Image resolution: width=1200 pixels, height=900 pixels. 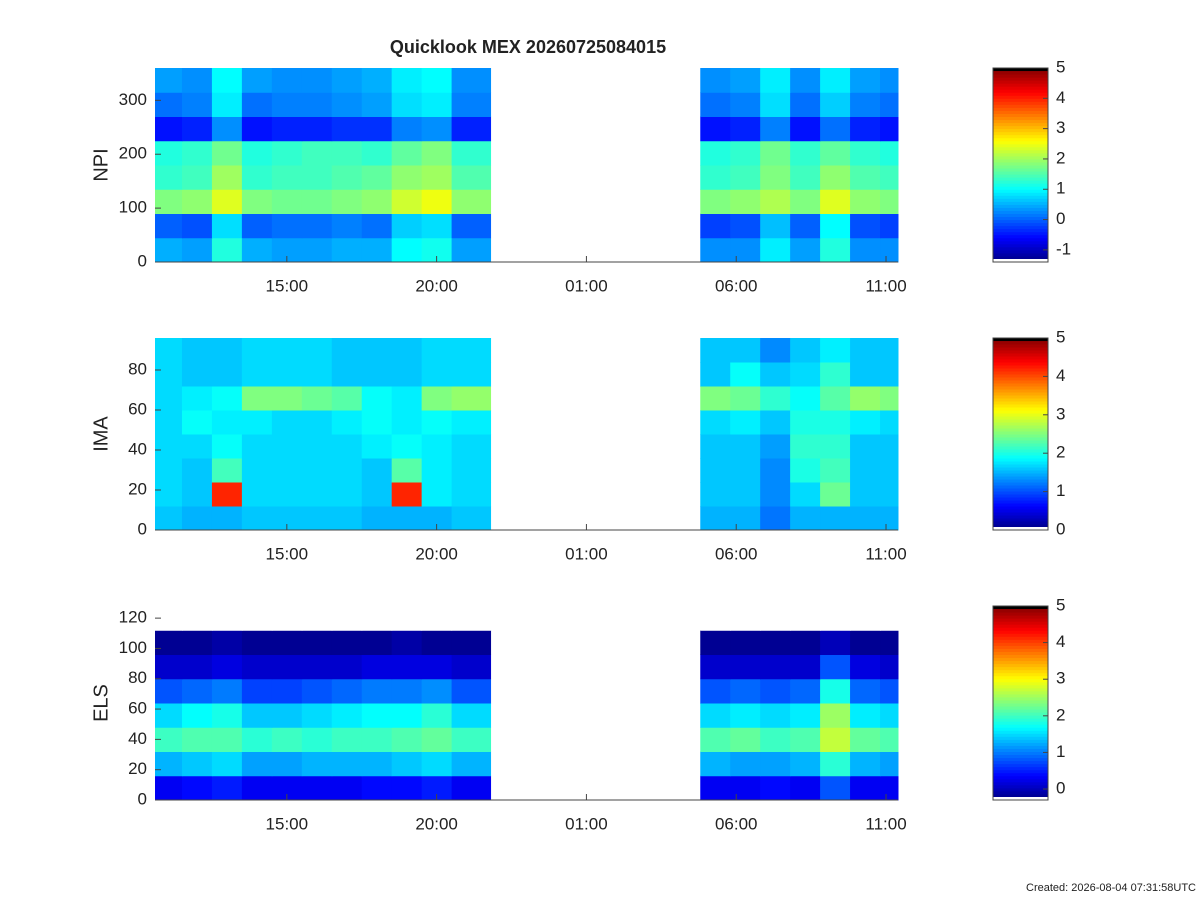 I want to click on y-axis-label: ELS, so click(x=101, y=703).